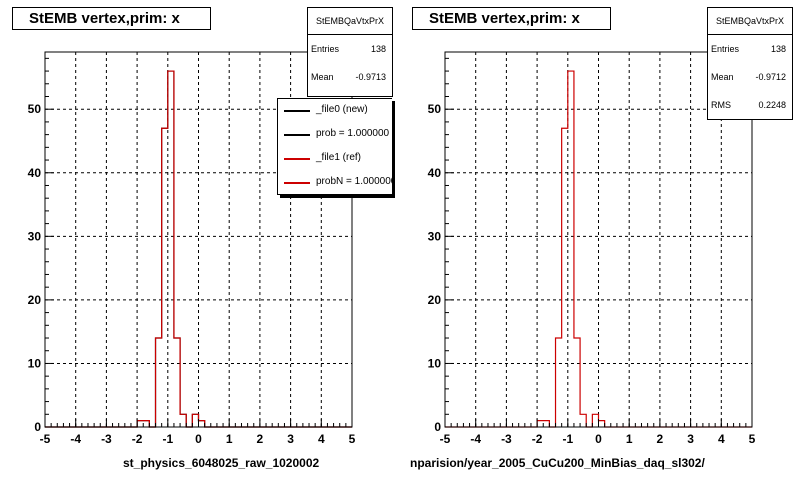 The height and width of the screenshot is (480, 800). I want to click on stats-value: -0.9713, so click(370, 77).